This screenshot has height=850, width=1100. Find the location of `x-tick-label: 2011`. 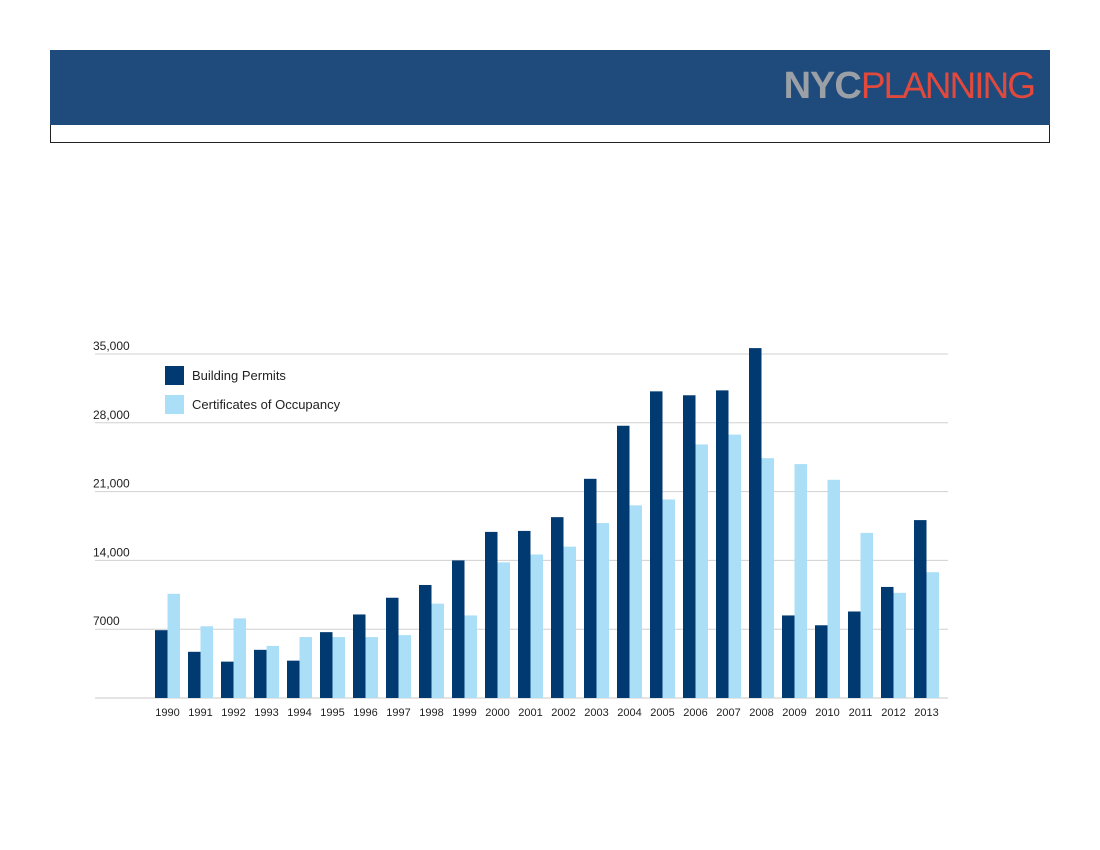

x-tick-label: 2011 is located at coordinates (861, 713).